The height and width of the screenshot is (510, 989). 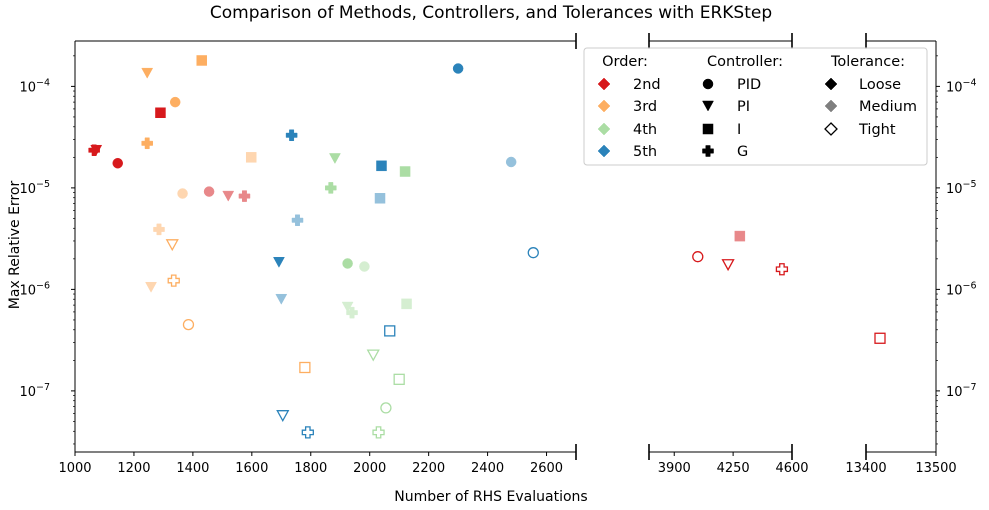 I want to click on x-tick-label: 13500, so click(x=935, y=468).